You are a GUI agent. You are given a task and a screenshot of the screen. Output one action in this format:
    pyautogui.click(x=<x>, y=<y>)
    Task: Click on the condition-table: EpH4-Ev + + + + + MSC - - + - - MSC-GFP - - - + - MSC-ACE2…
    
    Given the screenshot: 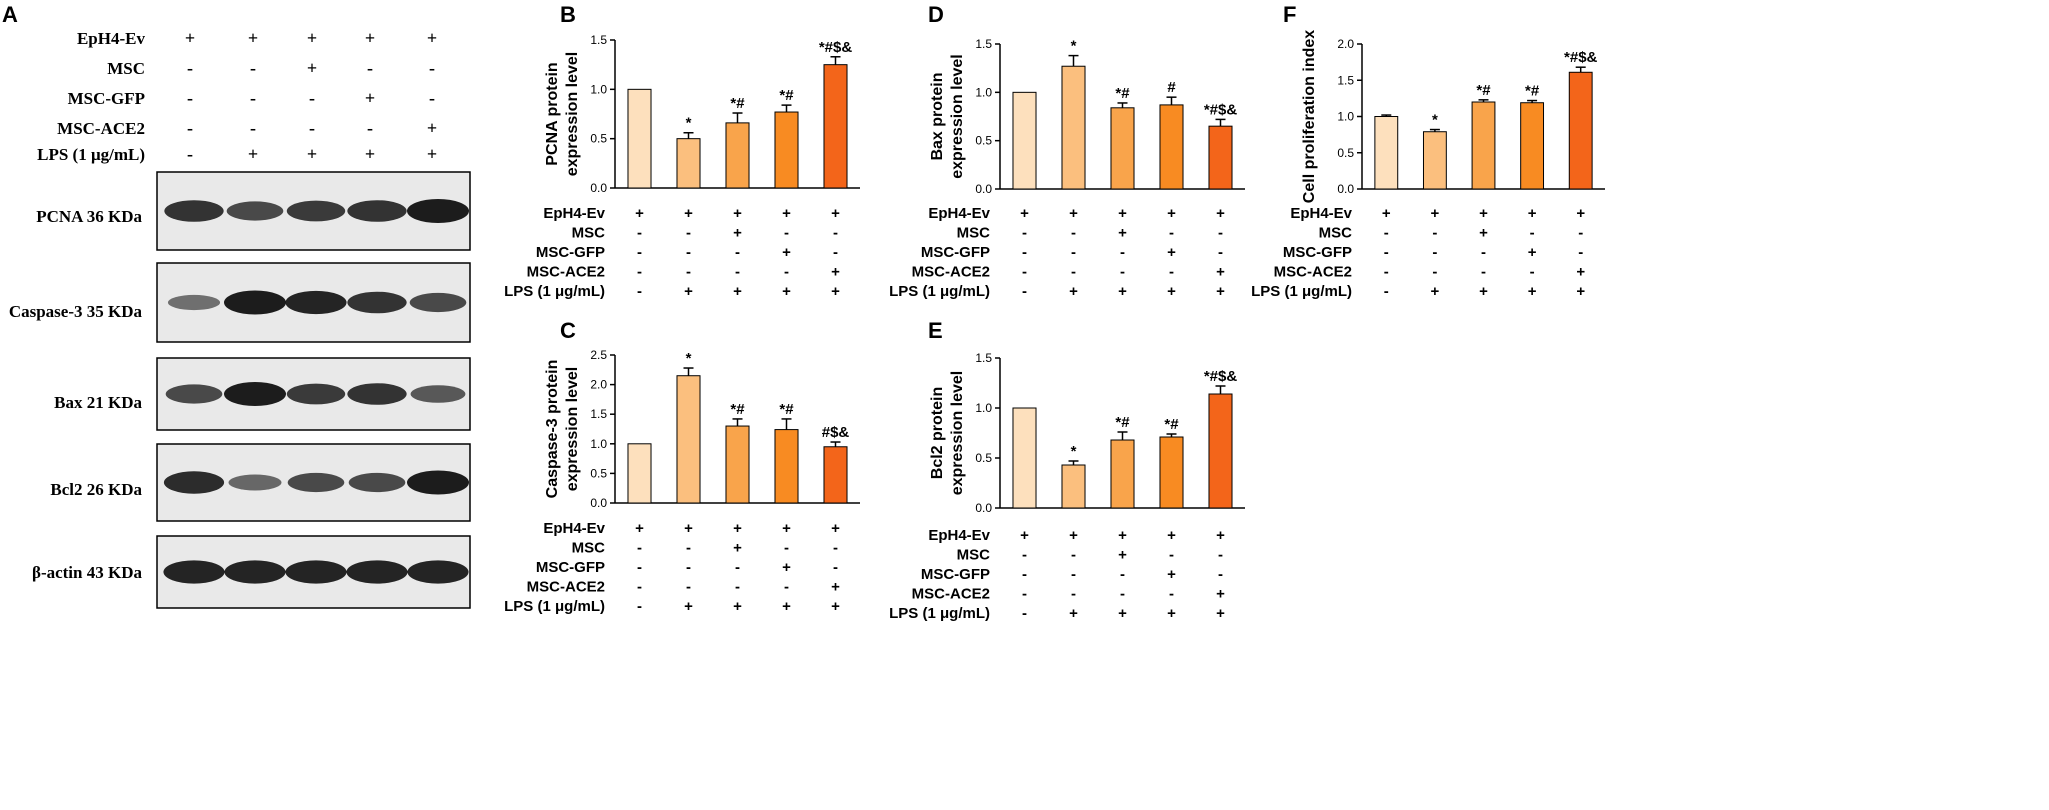 What is the action you would take?
    pyautogui.click(x=672, y=567)
    